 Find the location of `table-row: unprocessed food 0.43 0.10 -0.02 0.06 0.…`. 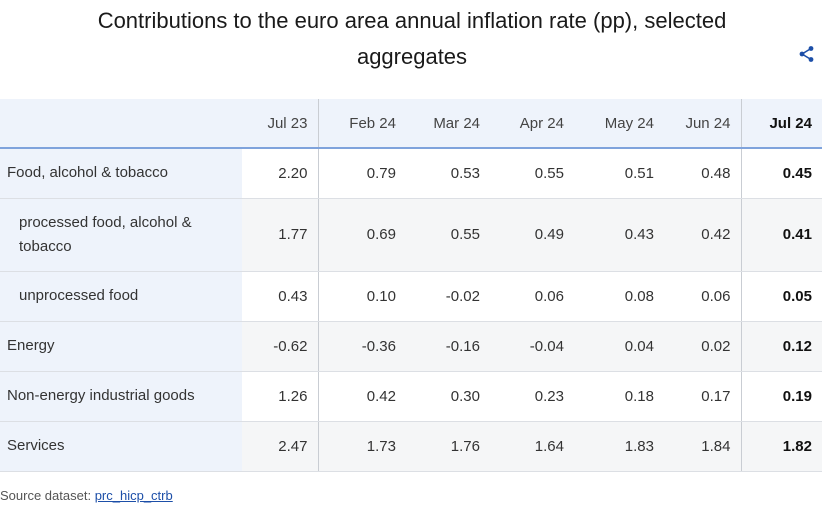

table-row: unprocessed food 0.43 0.10 -0.02 0.06 0.… is located at coordinates (411, 296).